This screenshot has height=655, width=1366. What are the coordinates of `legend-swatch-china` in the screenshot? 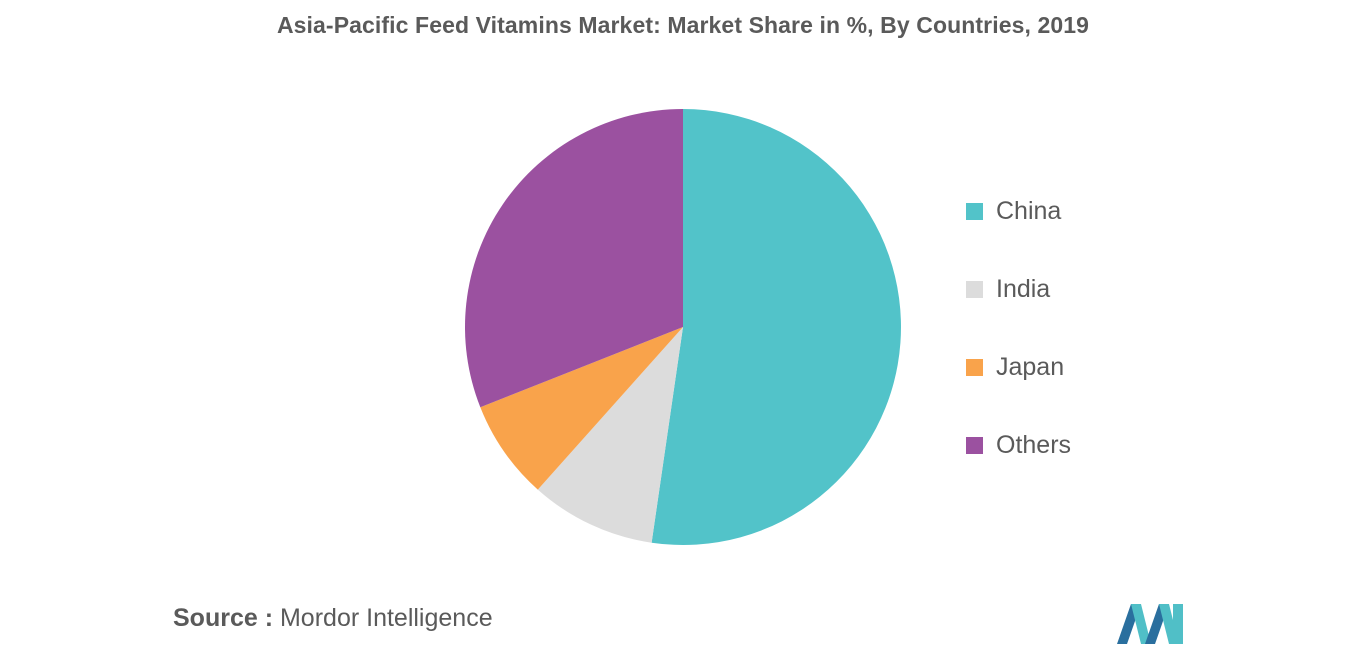 It's located at (974, 211).